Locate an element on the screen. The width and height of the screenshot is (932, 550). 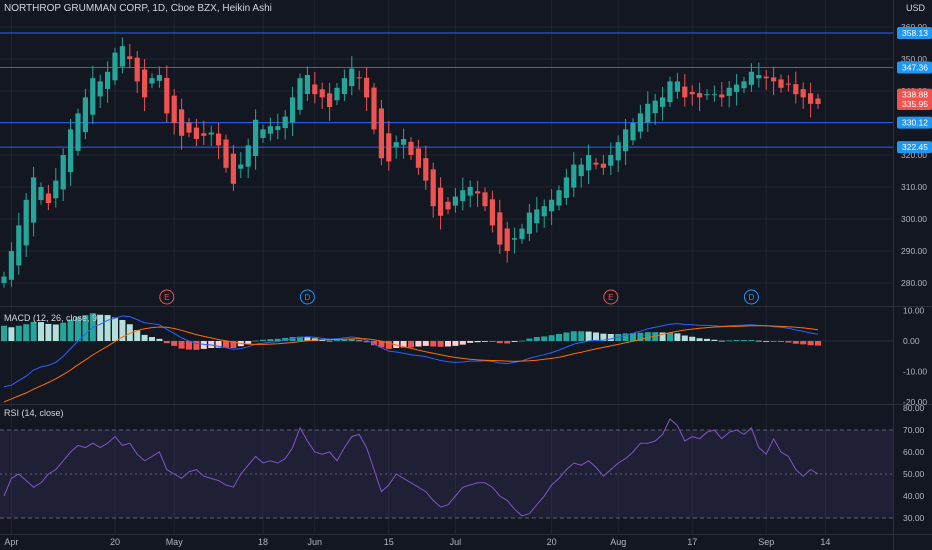
macd-title: MACD (12, 26, close, 9) is located at coordinates (52, 318).